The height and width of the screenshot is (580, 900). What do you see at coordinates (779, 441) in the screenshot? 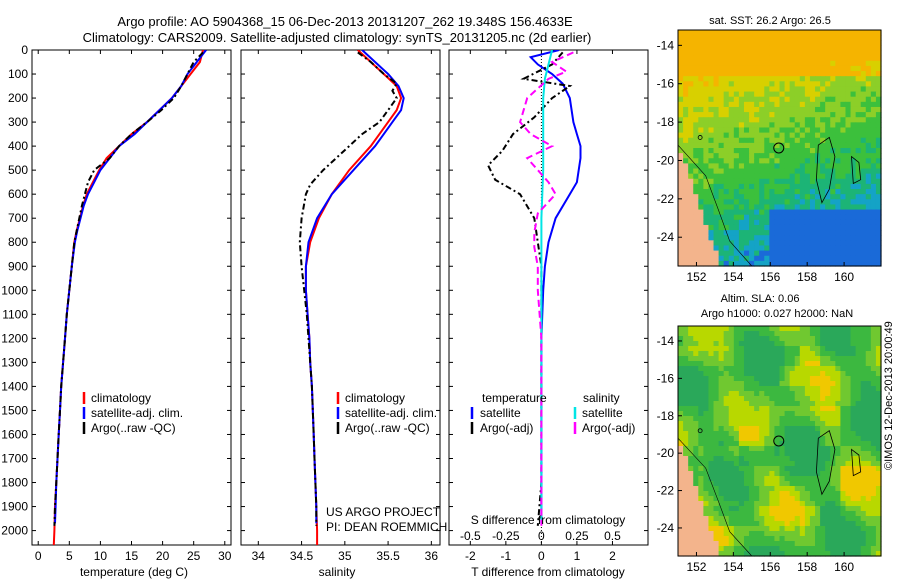
I see `map-frame` at bounding box center [779, 441].